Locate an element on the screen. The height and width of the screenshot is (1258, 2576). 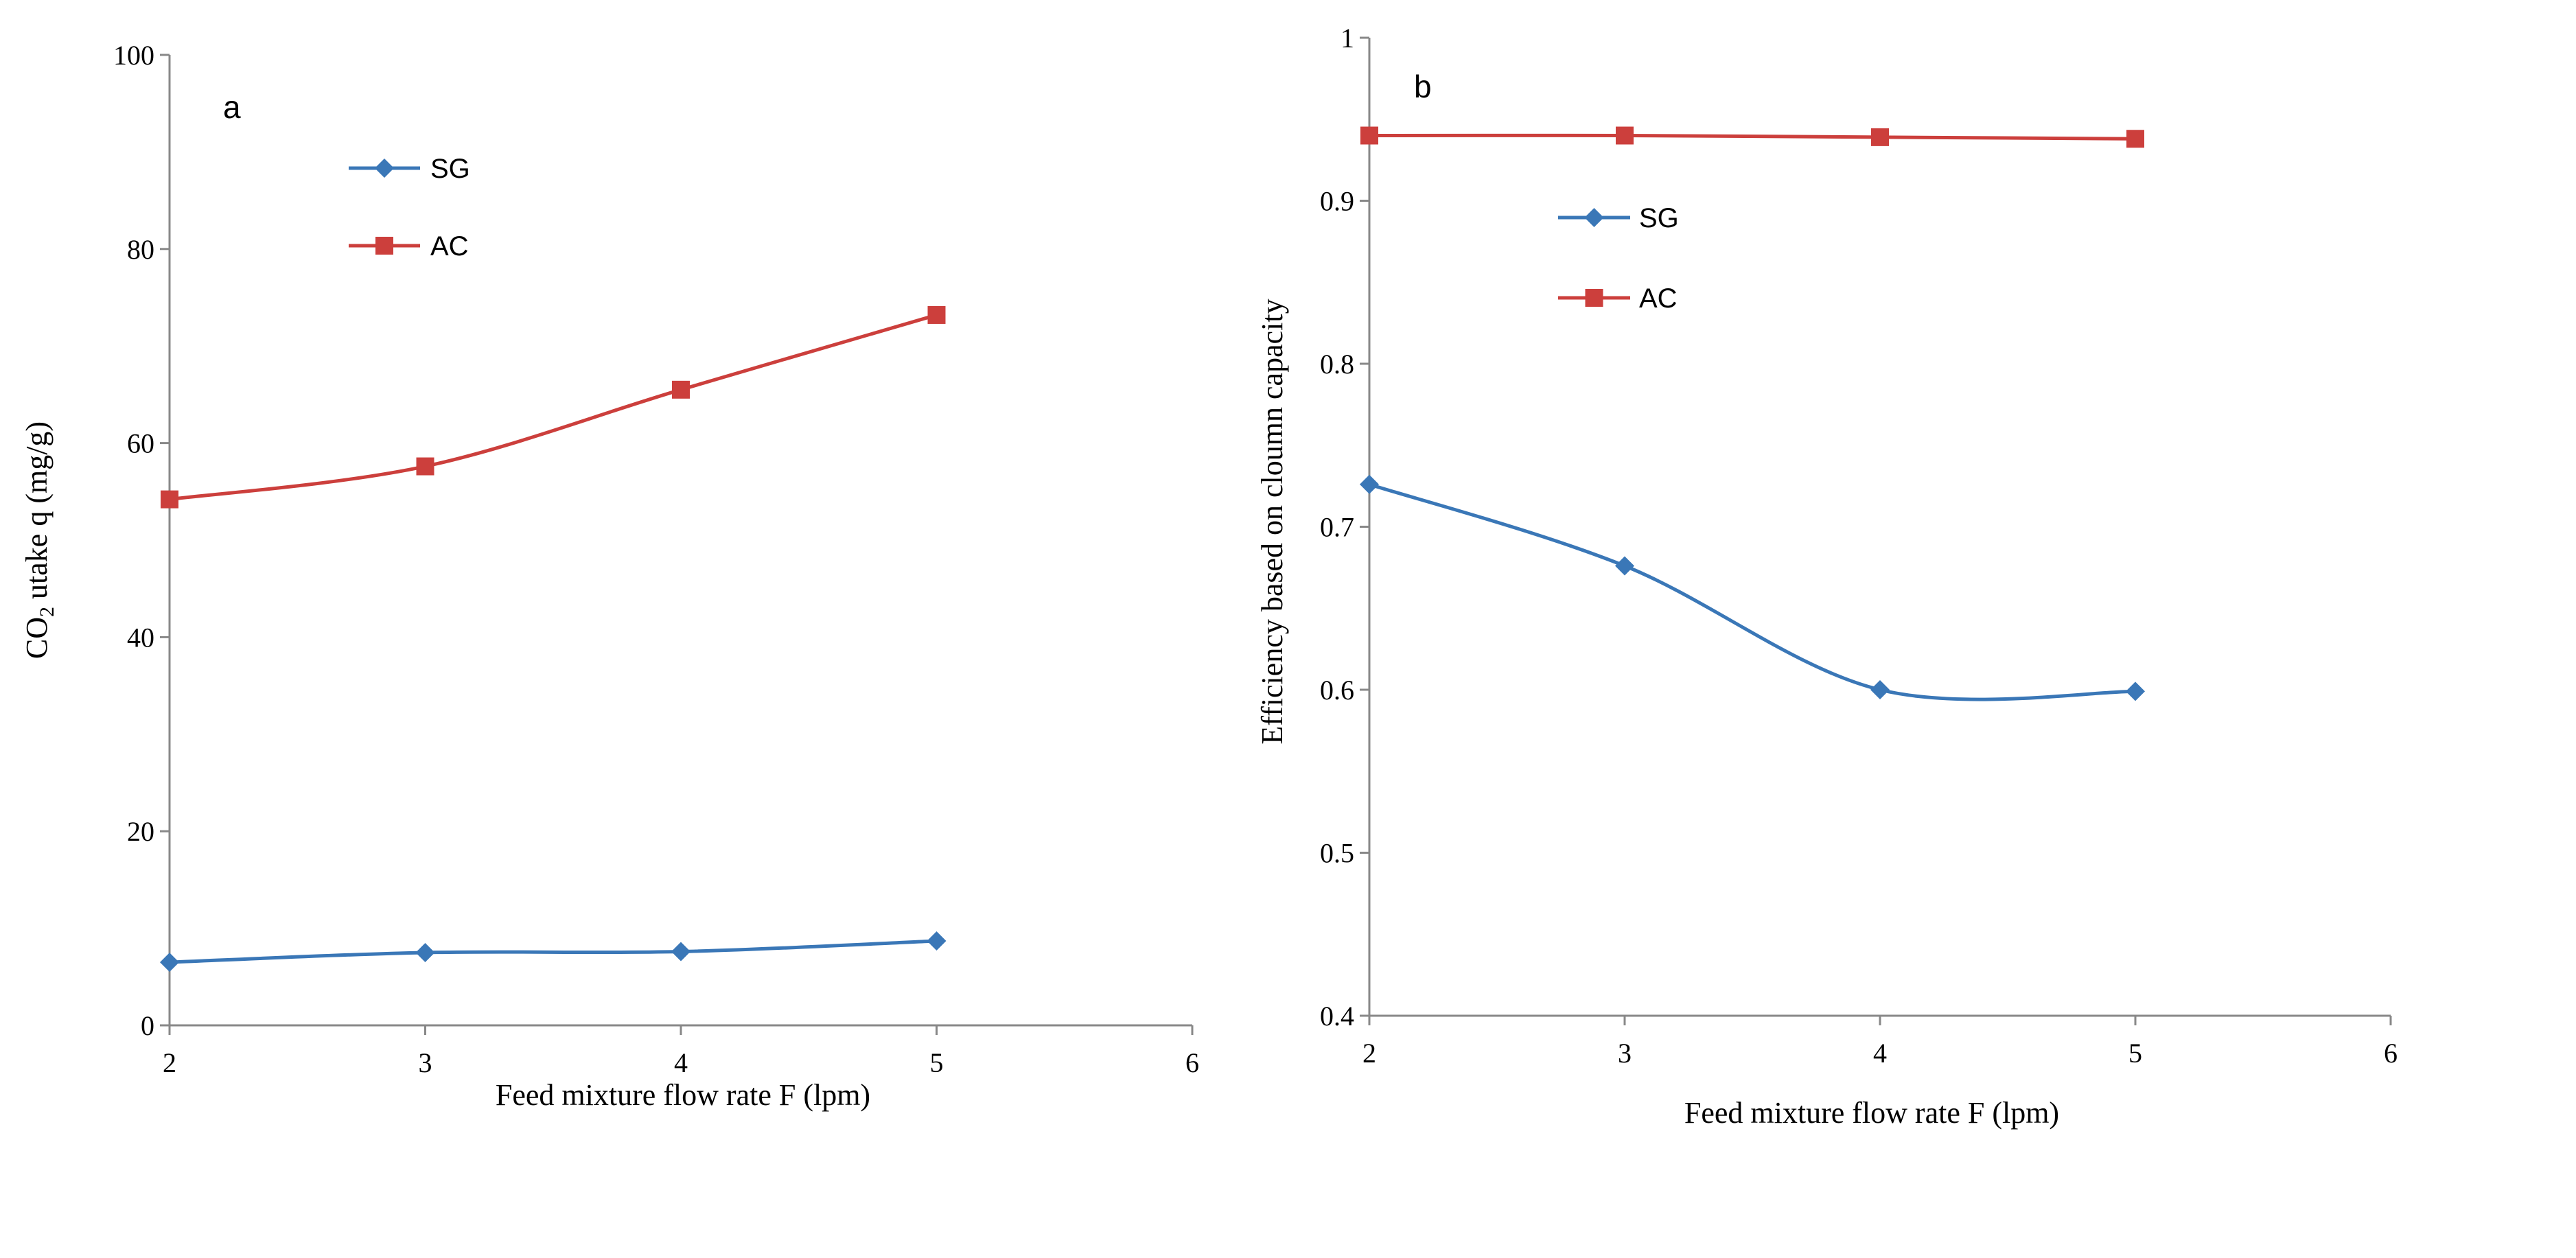
x-axis-title-b: Feed mixture flow rate F (lpm) is located at coordinates (1871, 1113).